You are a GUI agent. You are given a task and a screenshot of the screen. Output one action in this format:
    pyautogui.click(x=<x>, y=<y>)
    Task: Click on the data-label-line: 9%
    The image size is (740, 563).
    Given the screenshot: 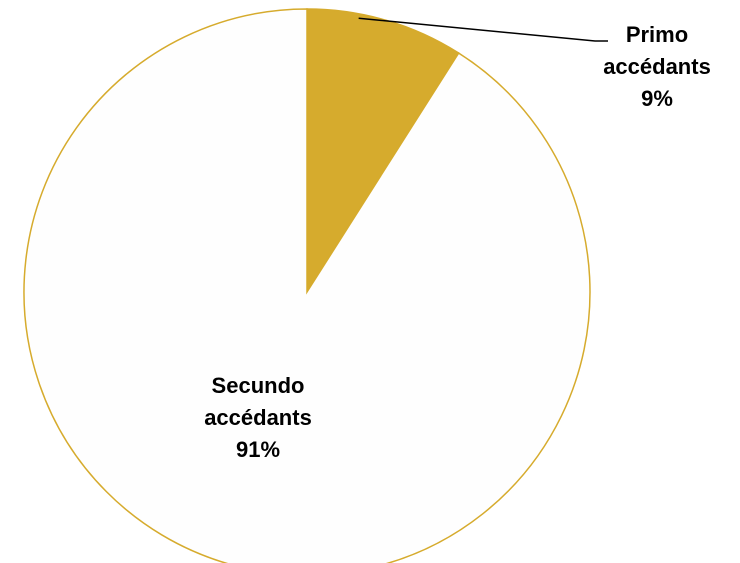 What is the action you would take?
    pyautogui.click(x=657, y=98)
    